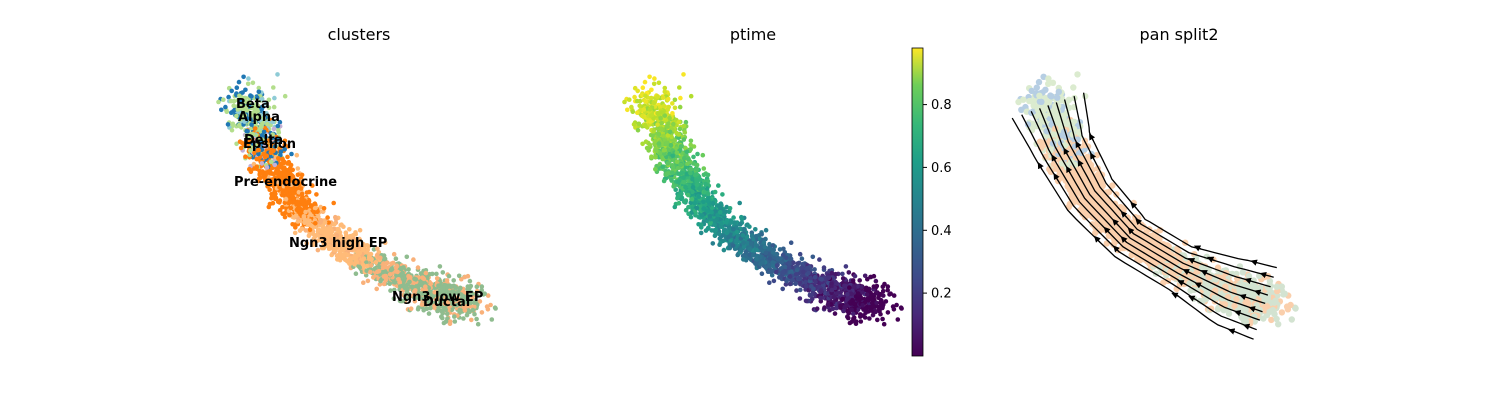 This screenshot has height=400, width=1500. Describe the element at coordinates (917, 202) in the screenshot. I see `colorbar-gradient` at that location.